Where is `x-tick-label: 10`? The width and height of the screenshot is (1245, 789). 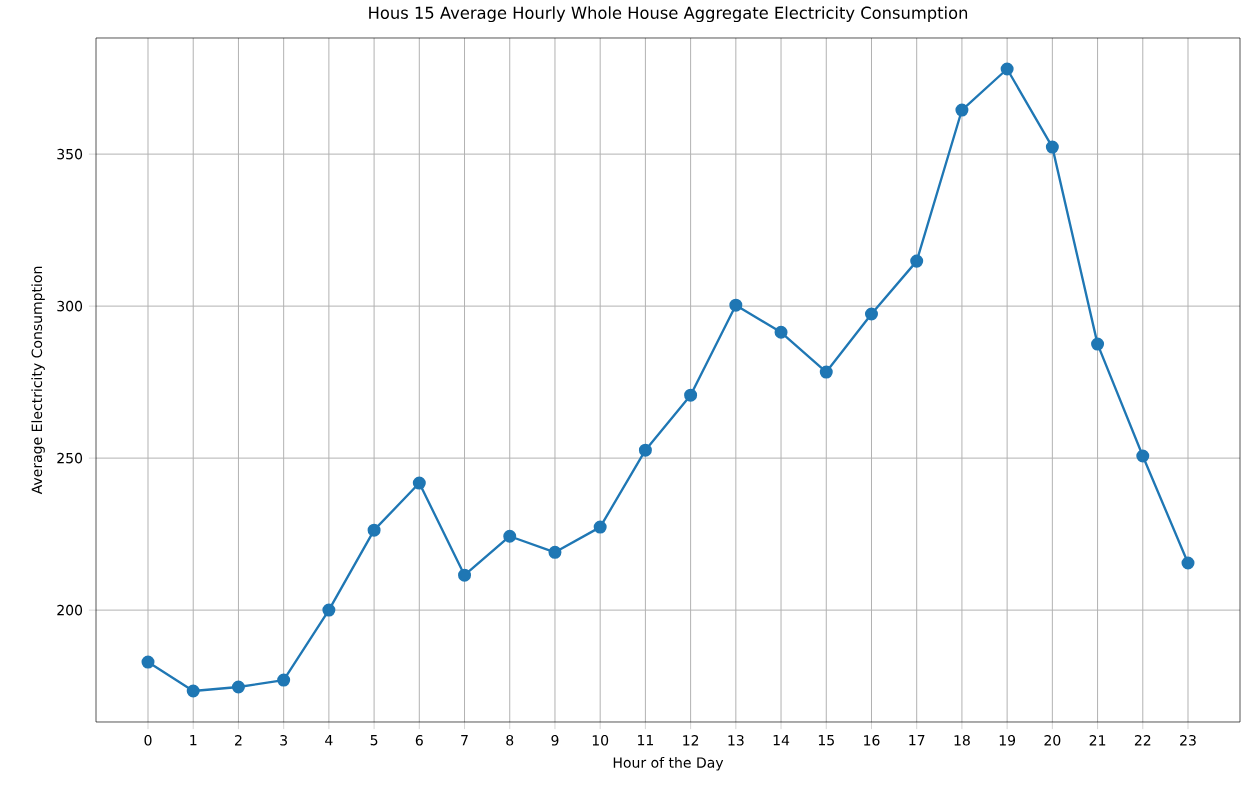 x-tick-label: 10 is located at coordinates (600, 740).